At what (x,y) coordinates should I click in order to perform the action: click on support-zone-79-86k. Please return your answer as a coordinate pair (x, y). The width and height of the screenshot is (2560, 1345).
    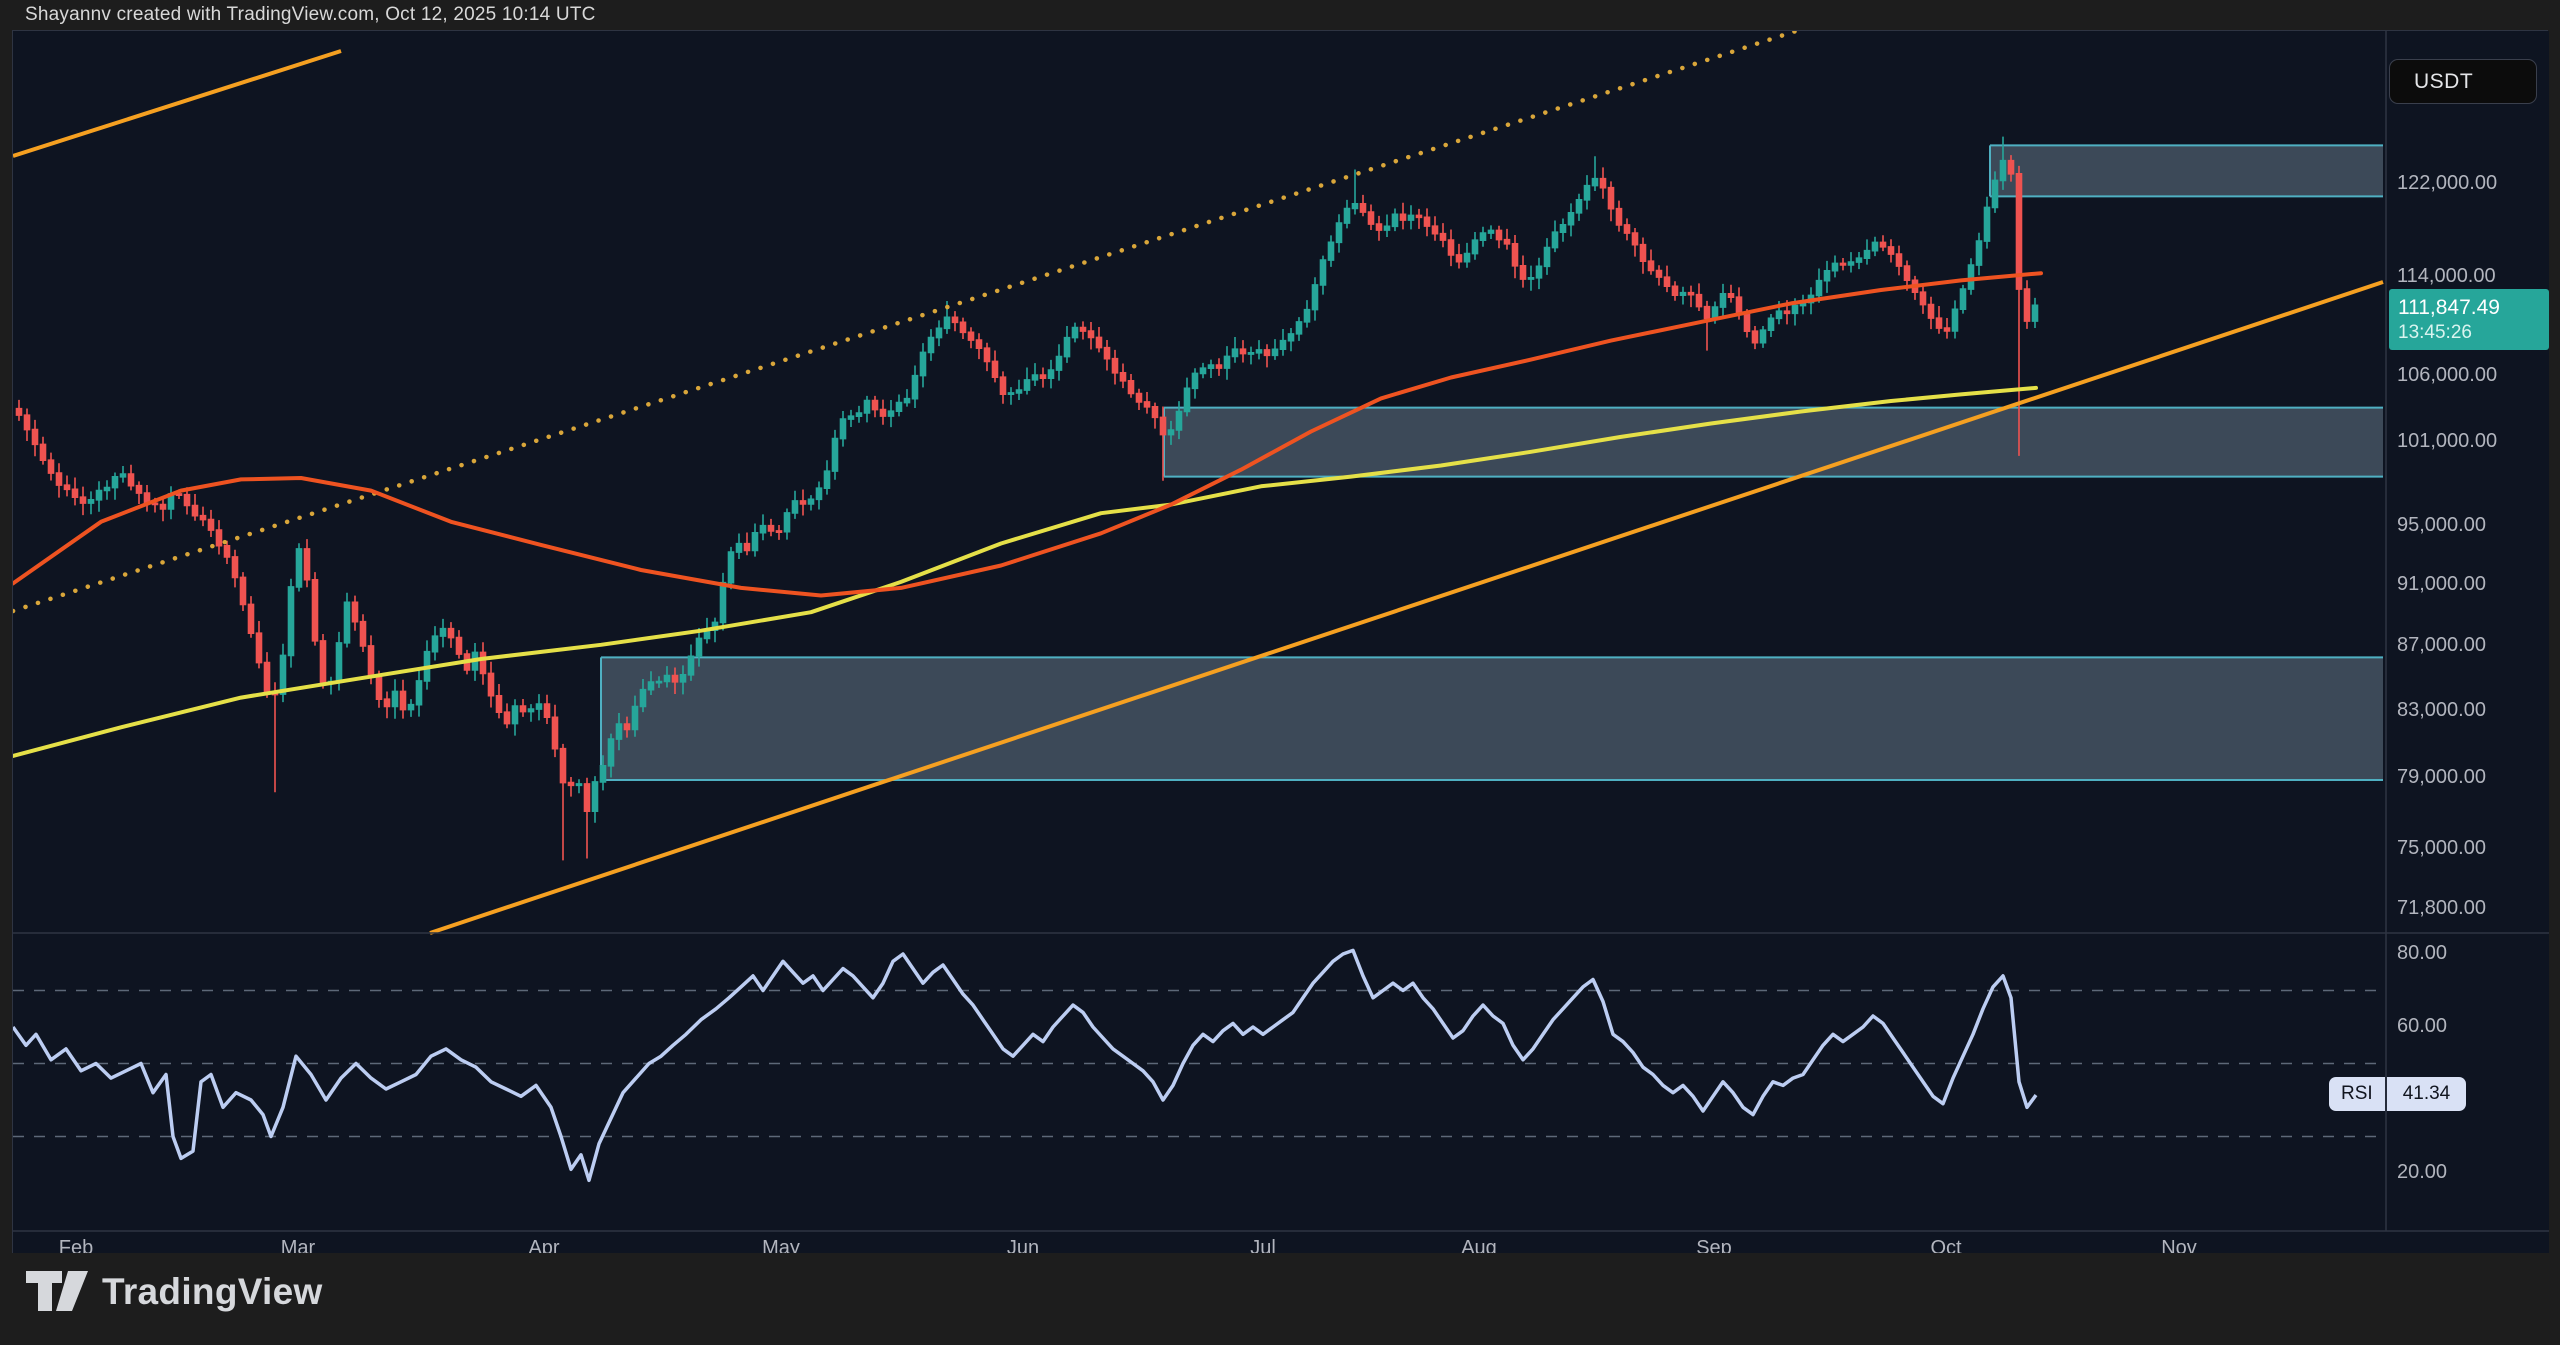
    Looking at the image, I should click on (1492, 719).